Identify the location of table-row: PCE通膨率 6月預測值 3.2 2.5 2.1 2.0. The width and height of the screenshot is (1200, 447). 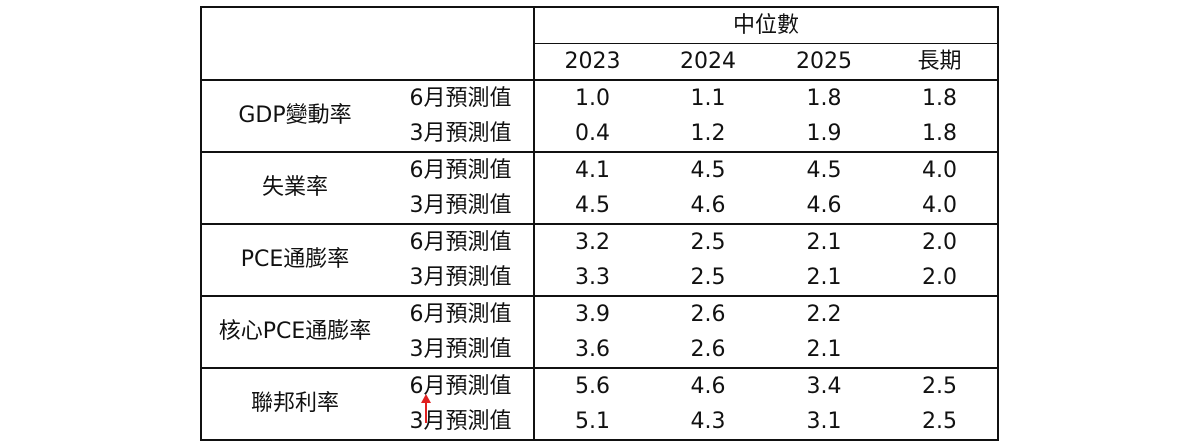
(599, 260).